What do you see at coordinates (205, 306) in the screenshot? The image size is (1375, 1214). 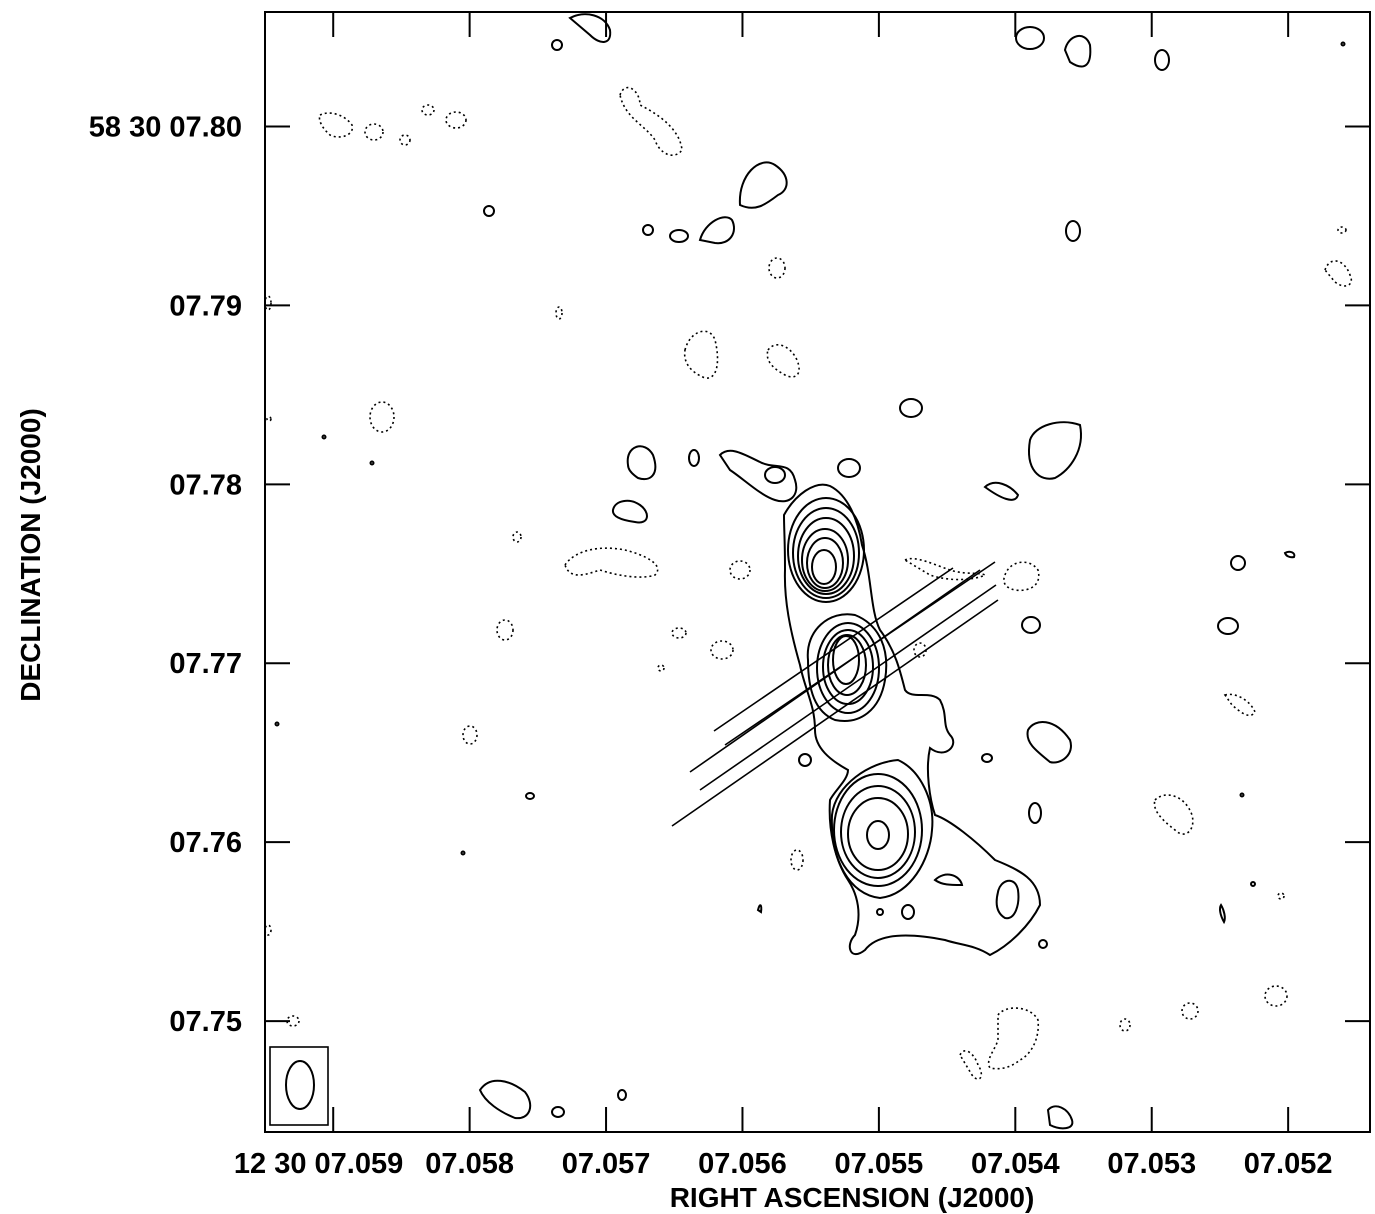 I see `y-tick-label: 07.79` at bounding box center [205, 306].